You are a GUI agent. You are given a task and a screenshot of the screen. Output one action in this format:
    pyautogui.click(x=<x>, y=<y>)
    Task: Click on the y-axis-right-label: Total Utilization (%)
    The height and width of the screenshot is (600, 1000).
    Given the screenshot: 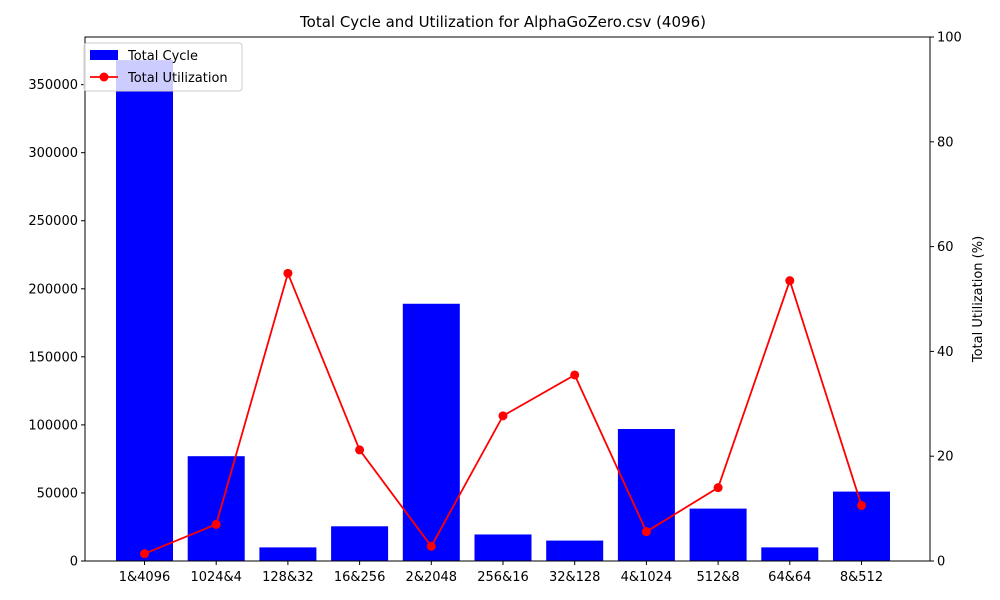 What is the action you would take?
    pyautogui.click(x=978, y=299)
    